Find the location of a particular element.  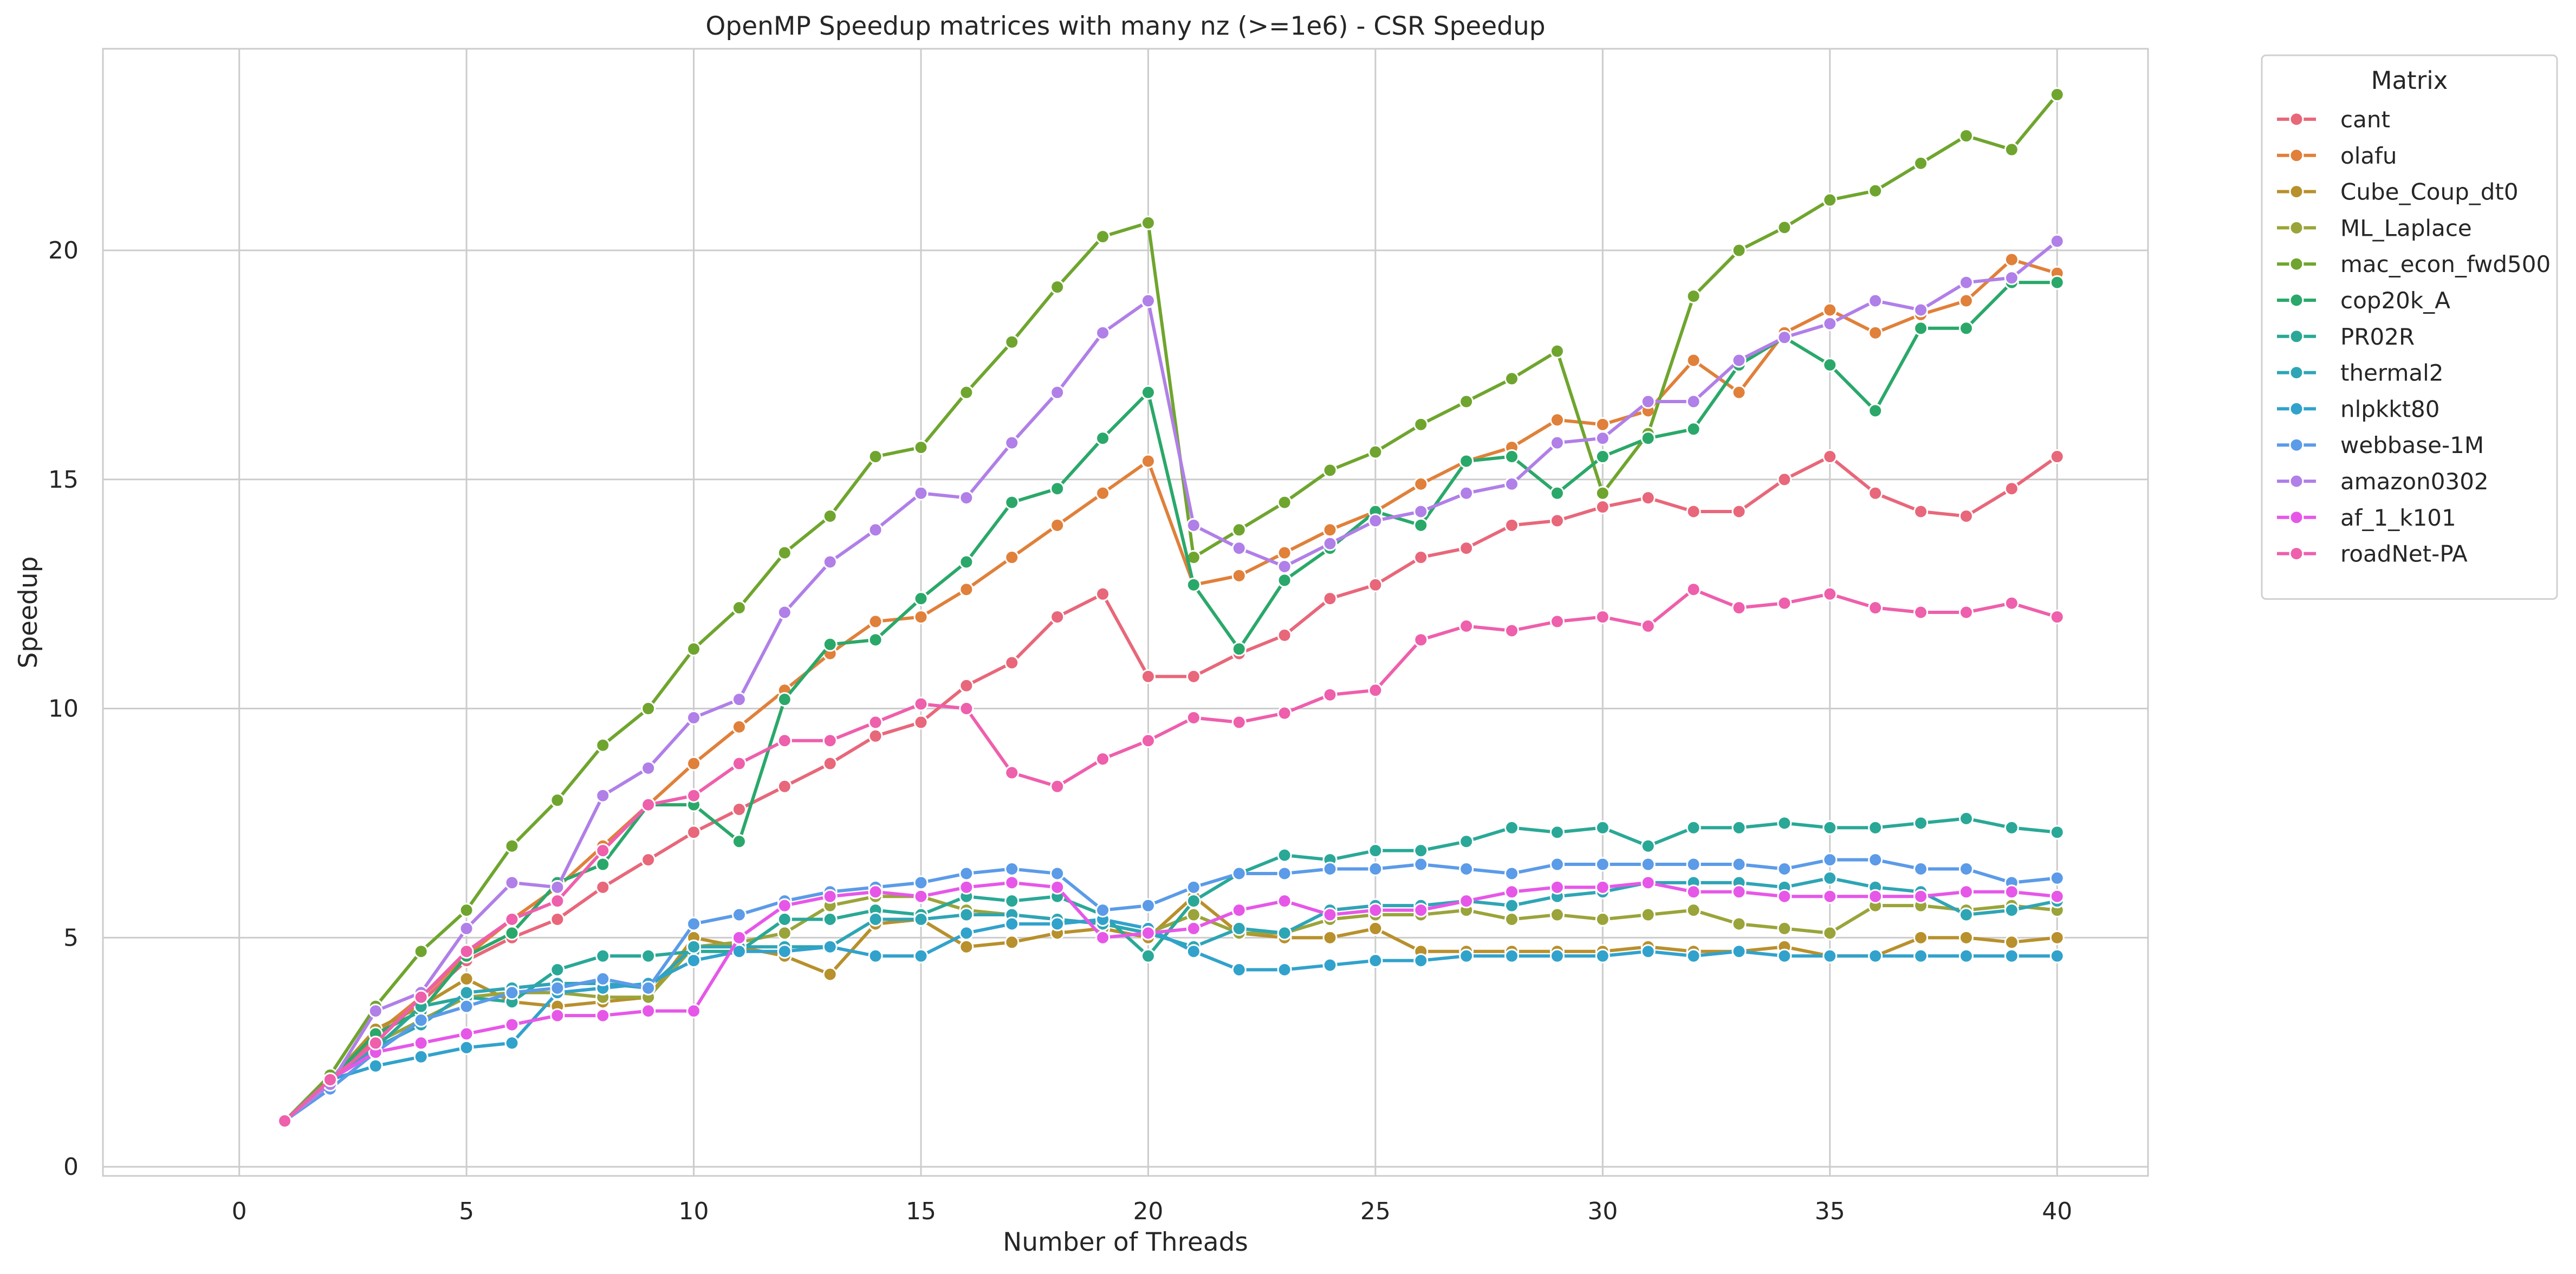

legend-label: Cube_Coup_dt0 is located at coordinates (2430, 192).